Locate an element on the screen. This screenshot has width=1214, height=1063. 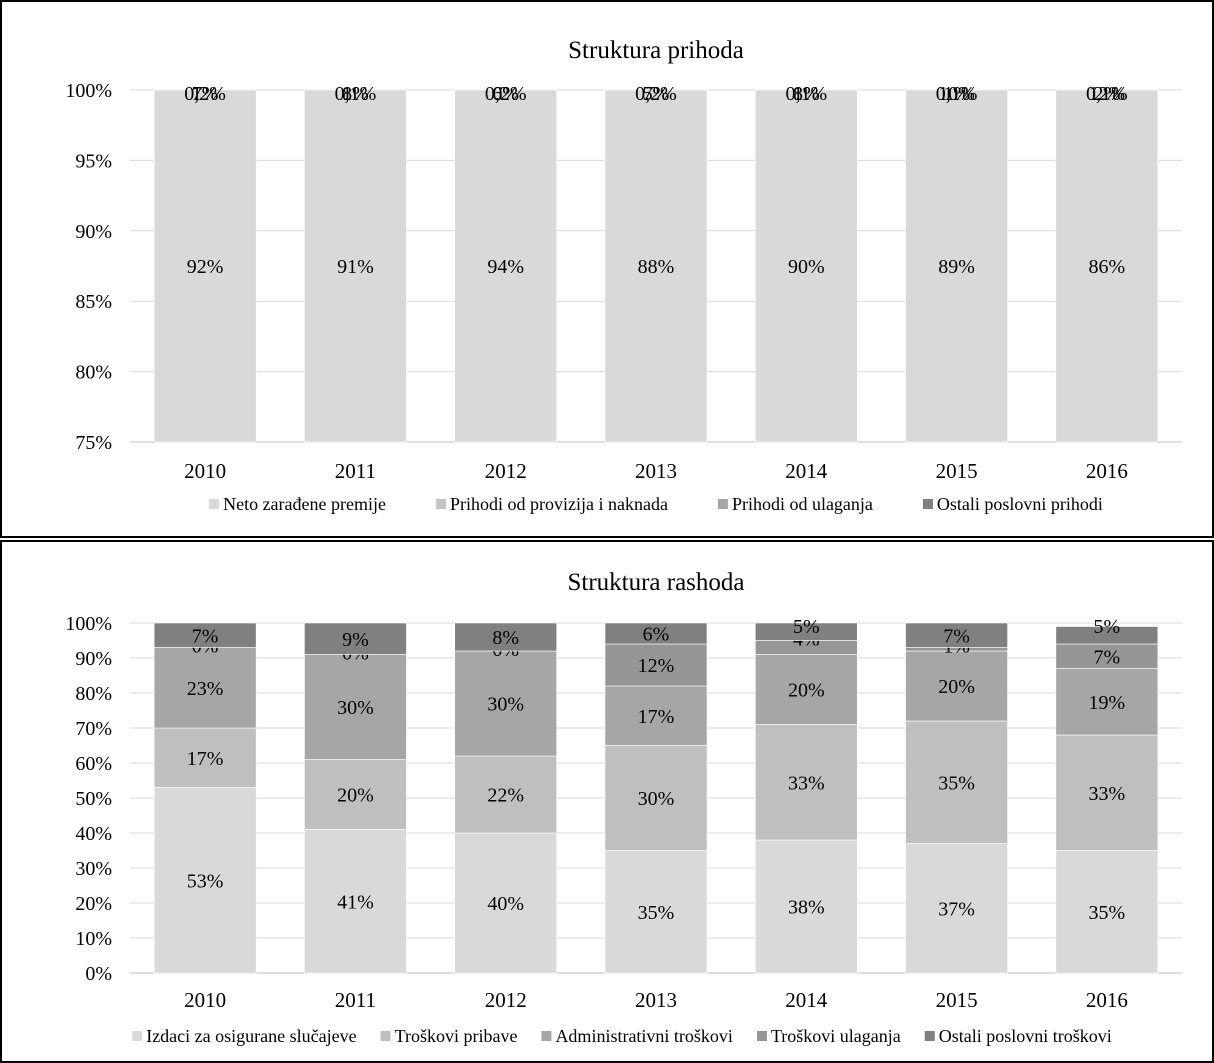
data-label: 90% is located at coordinates (806, 267).